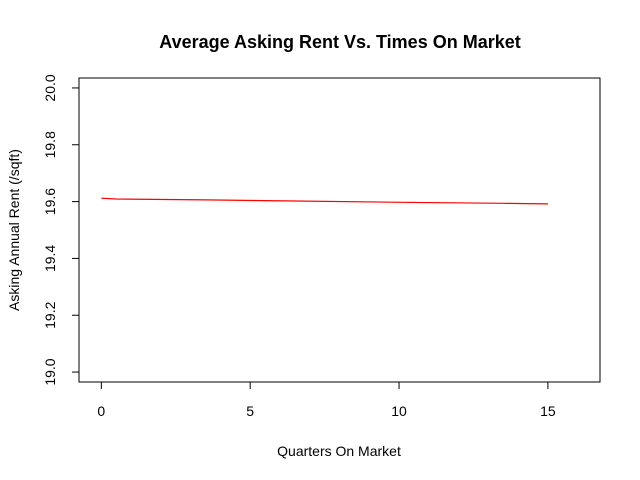 This screenshot has width=640, height=480. Describe the element at coordinates (548, 411) in the screenshot. I see `x-tick-label: 15` at that location.